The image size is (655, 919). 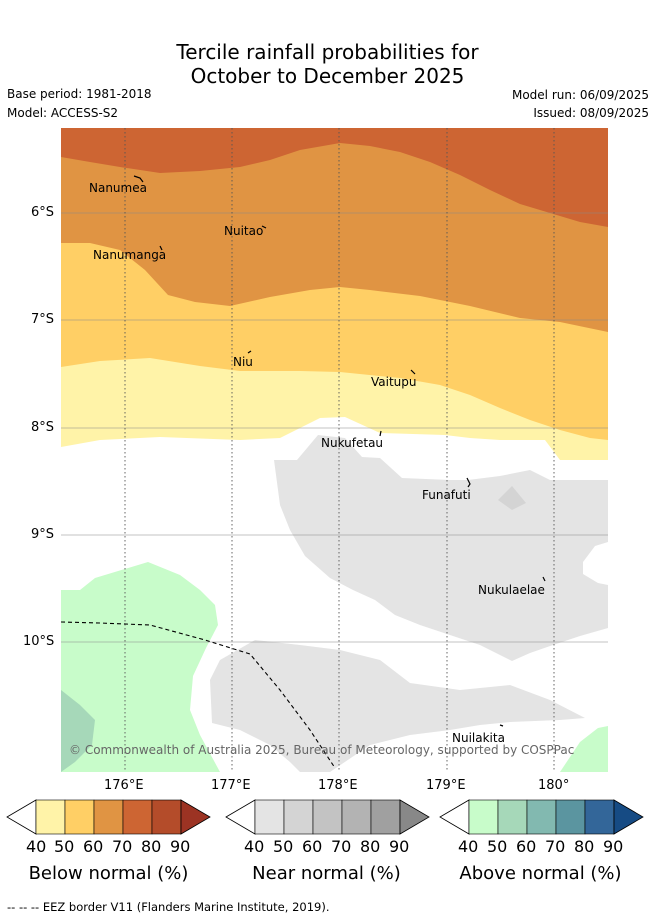 I want to click on chart-title-line1: Tercile rainfall probabilities for, so click(x=327, y=52).